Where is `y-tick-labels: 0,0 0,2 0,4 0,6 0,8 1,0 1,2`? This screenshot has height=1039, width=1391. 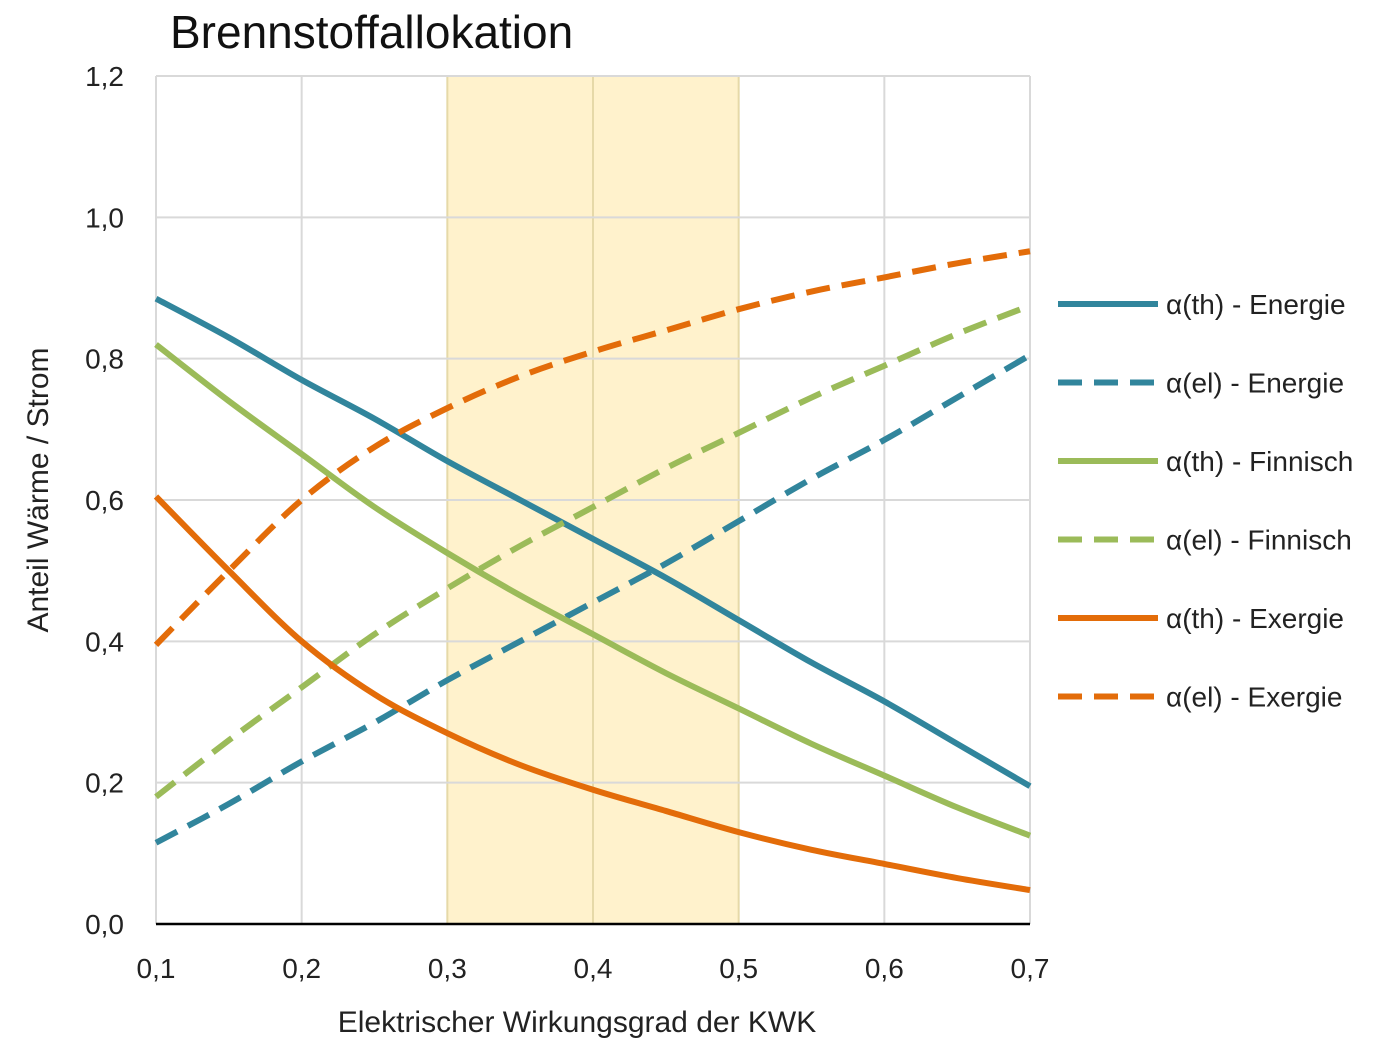
y-tick-labels: 0,0 0,2 0,4 0,6 0,8 1,0 1,2 is located at coordinates (104, 500).